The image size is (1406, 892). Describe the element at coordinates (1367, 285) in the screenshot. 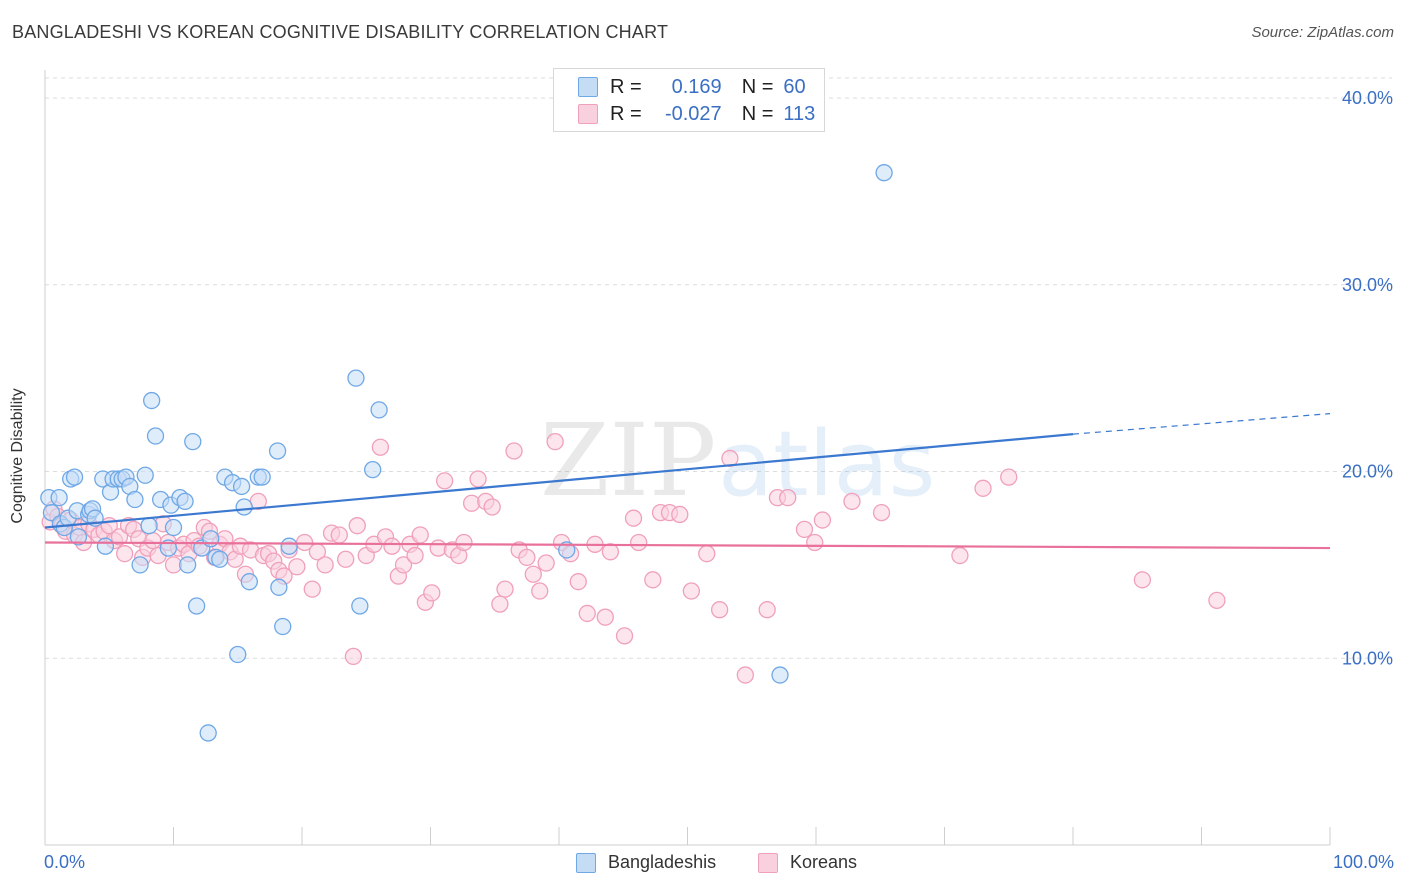

I see `y-tick-label: 30.0%` at that location.